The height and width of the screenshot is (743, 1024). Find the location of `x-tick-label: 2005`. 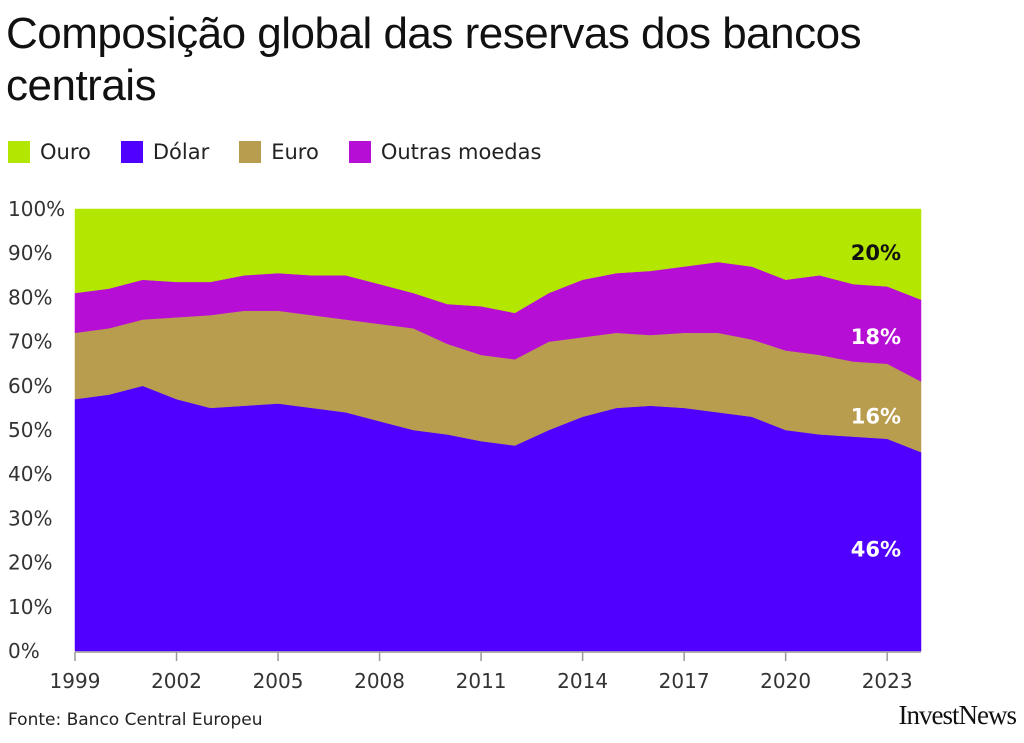

x-tick-label: 2005 is located at coordinates (278, 681).